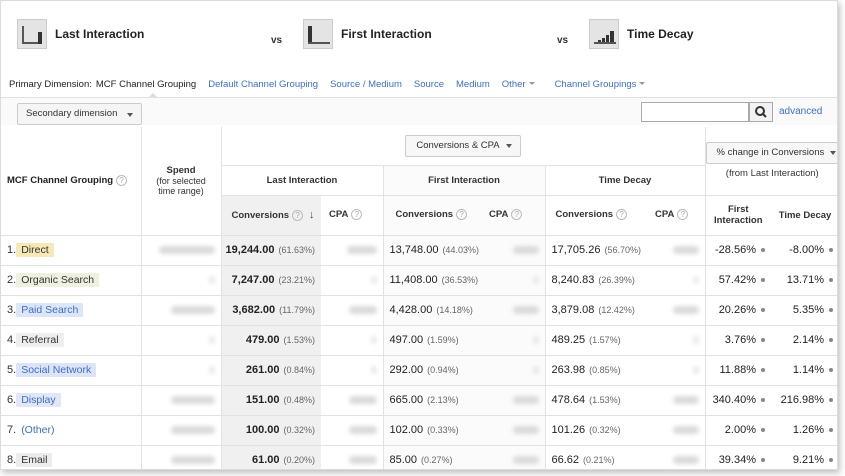  I want to click on pct-decay-header: Time Decay, so click(804, 215).